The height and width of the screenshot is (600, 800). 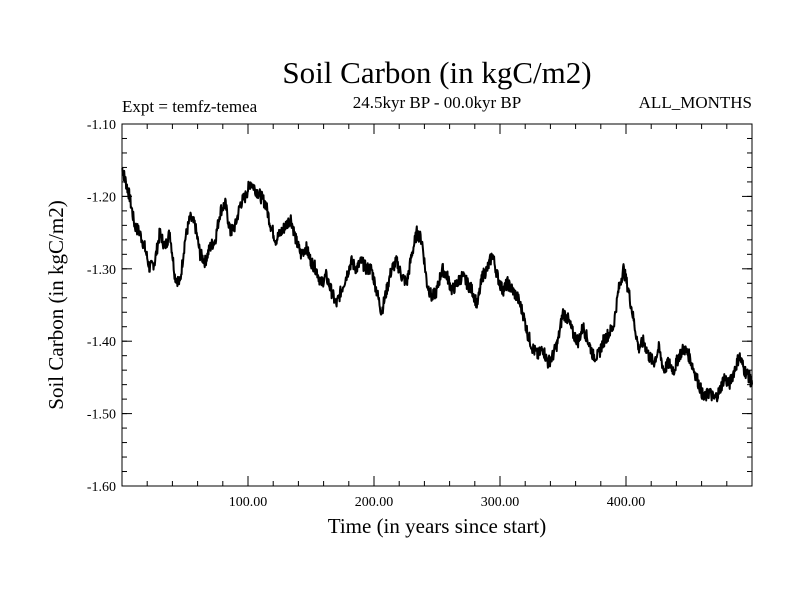 I want to click on period-subtitle: 24.5kyr BP - 00.0kyr BP, so click(x=437, y=102).